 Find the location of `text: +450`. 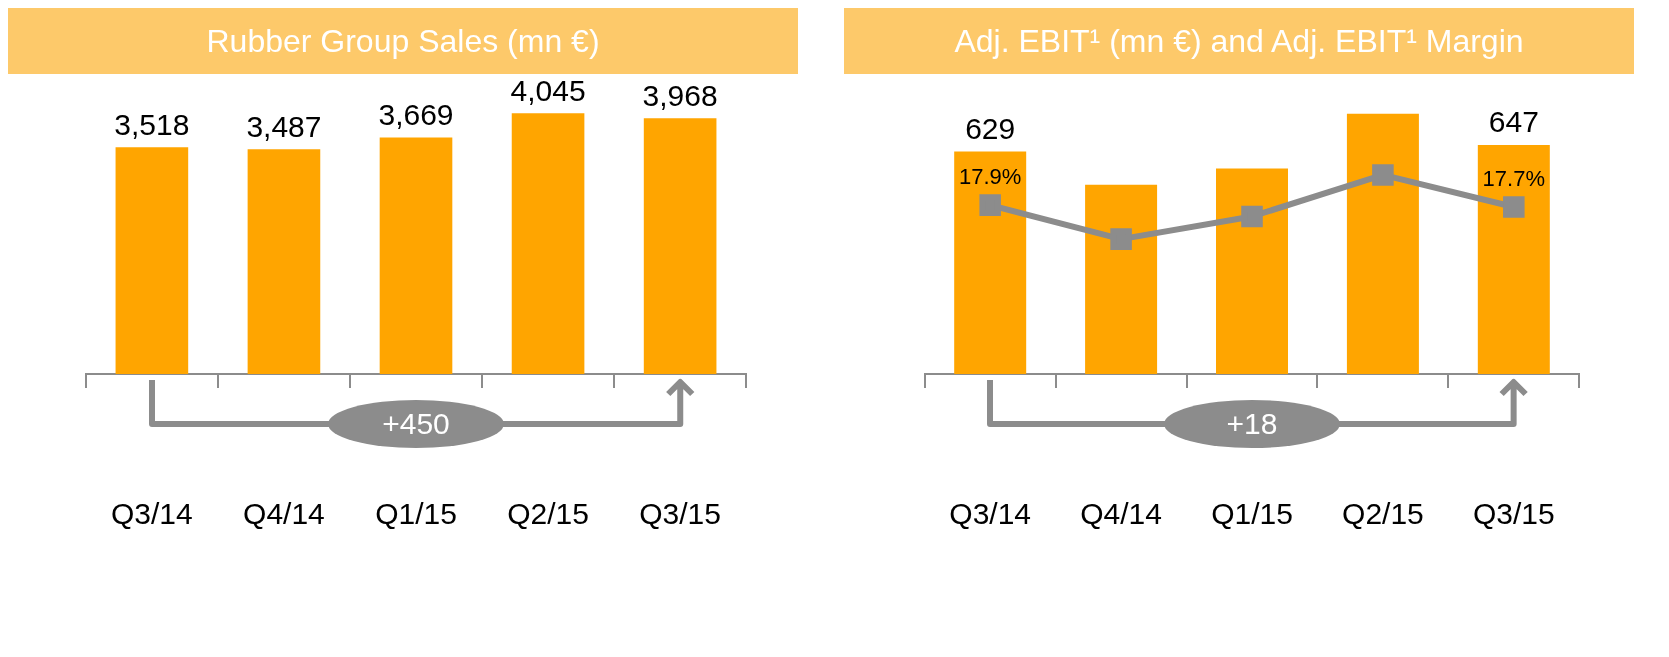

text: +450 is located at coordinates (416, 424).